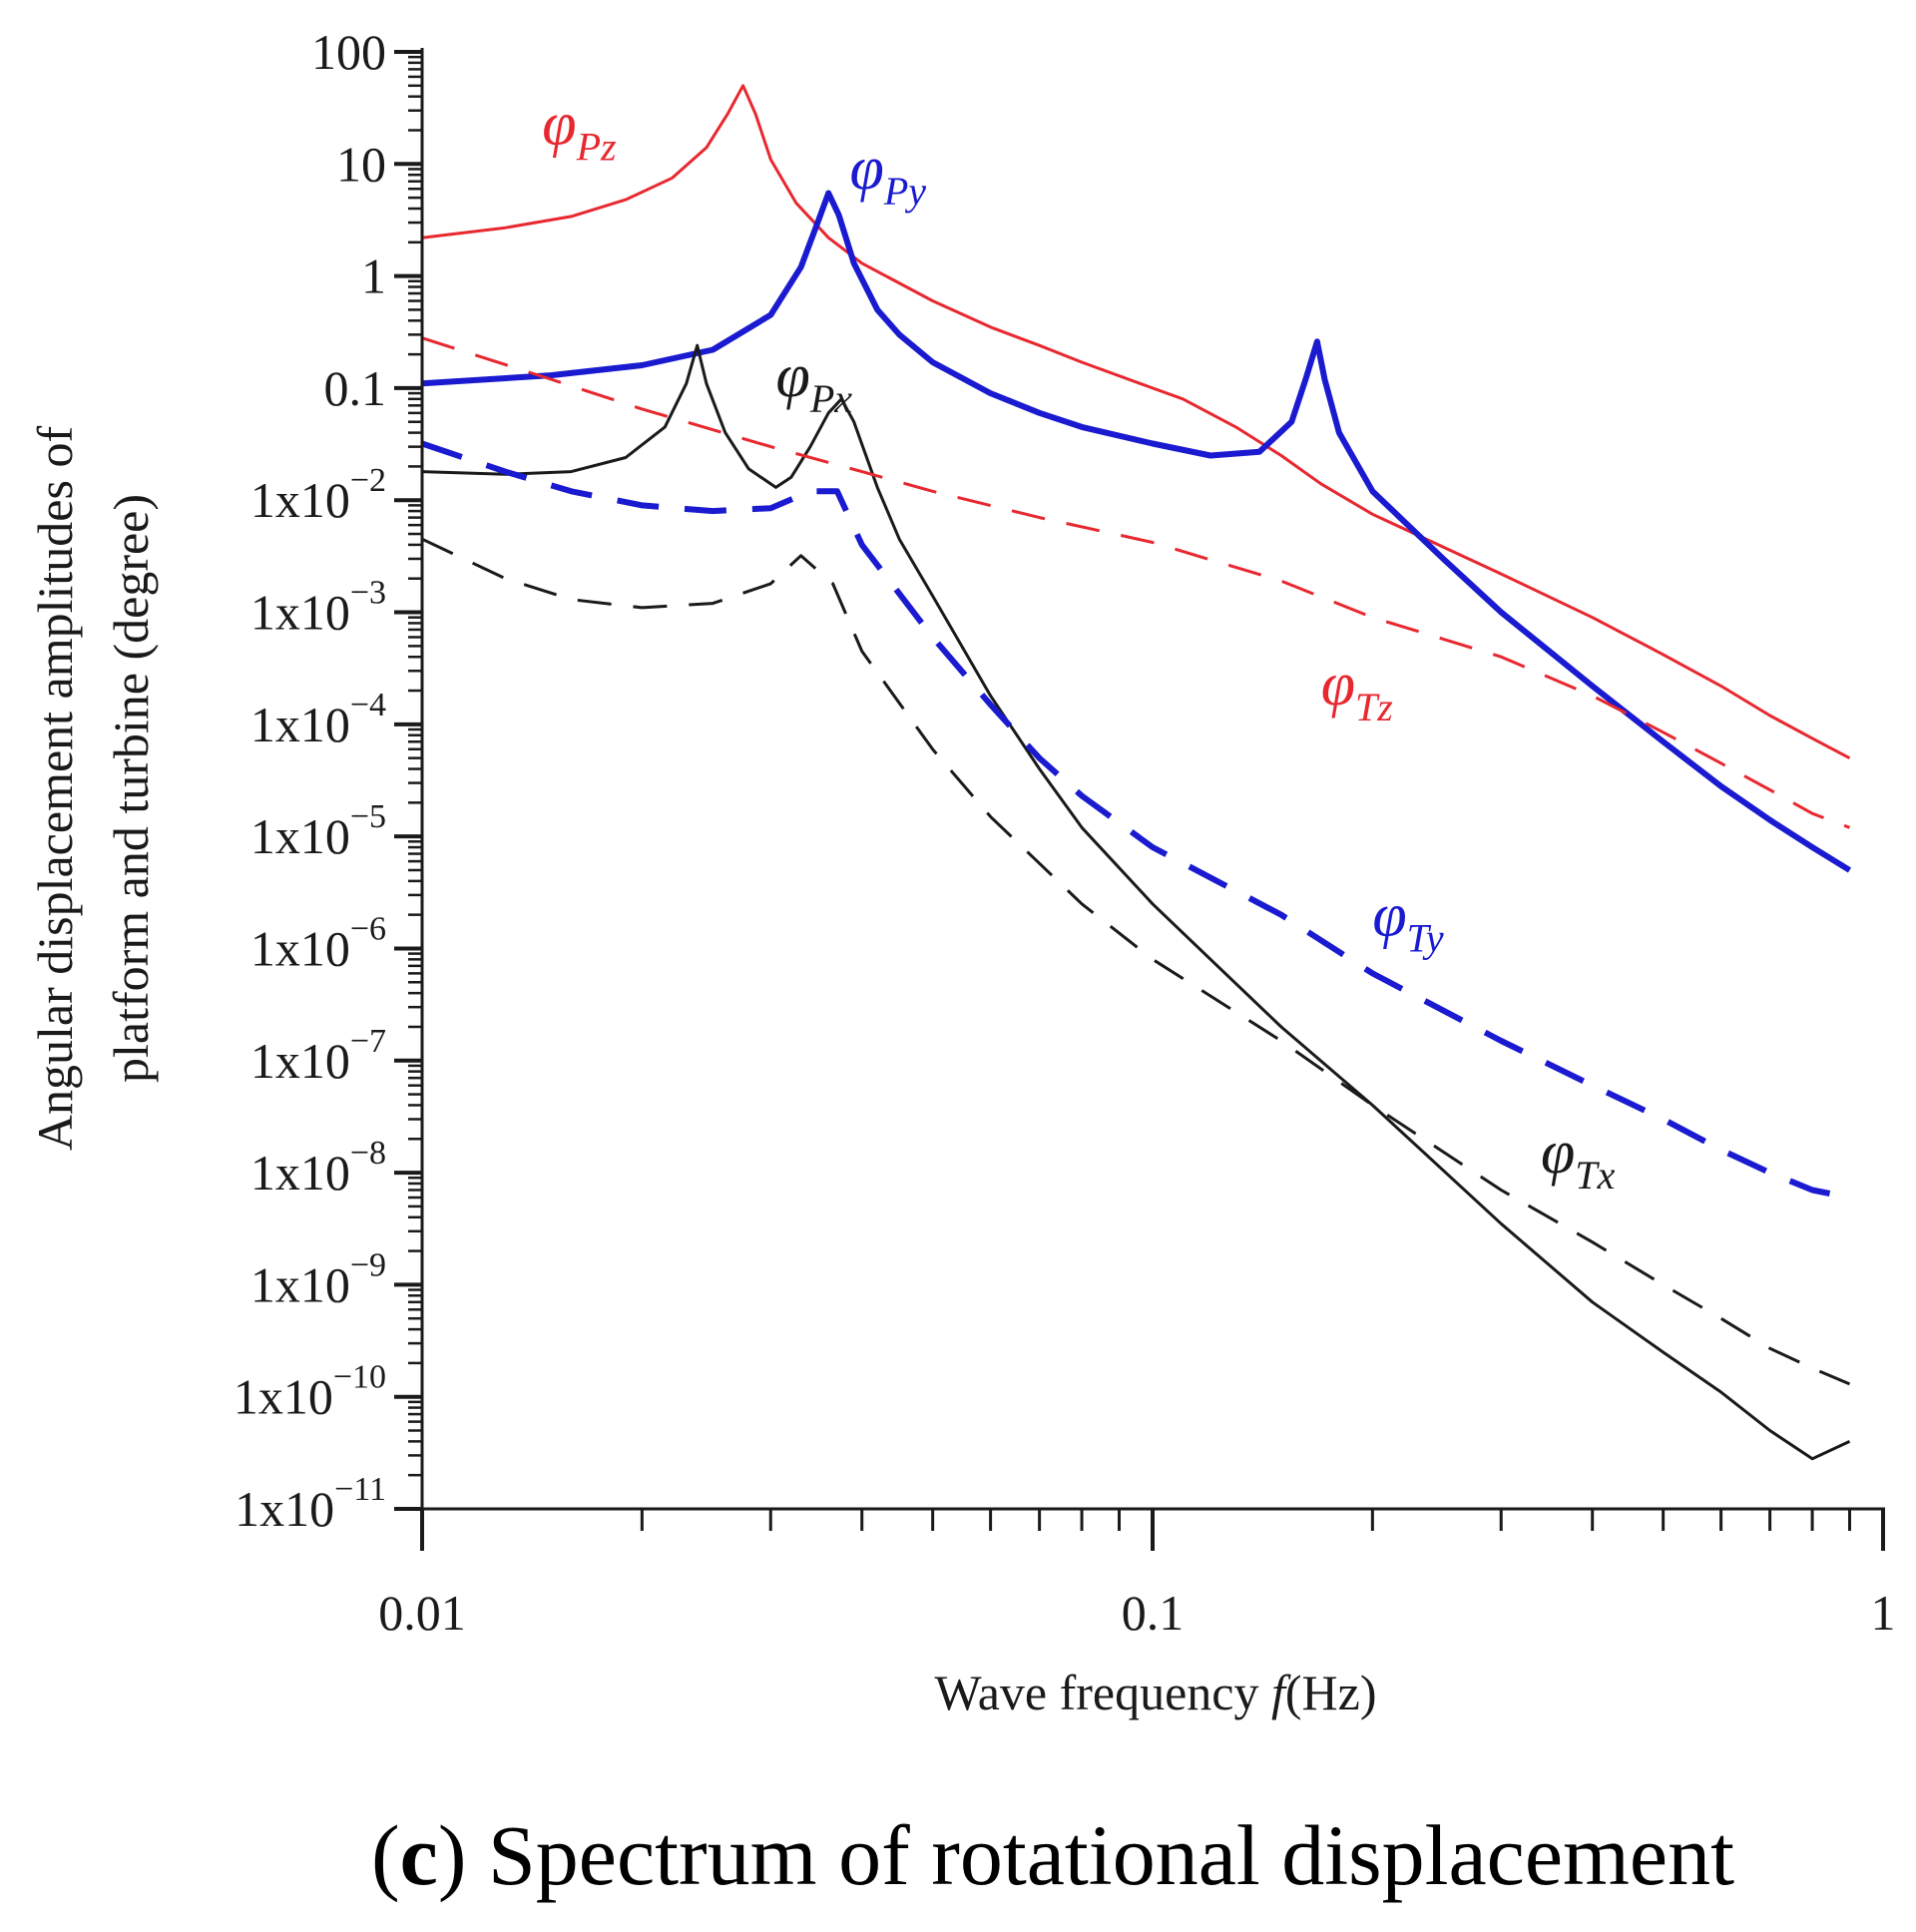 The height and width of the screenshot is (1932, 1916). I want to click on series-label-pz: φPz, so click(579, 130).